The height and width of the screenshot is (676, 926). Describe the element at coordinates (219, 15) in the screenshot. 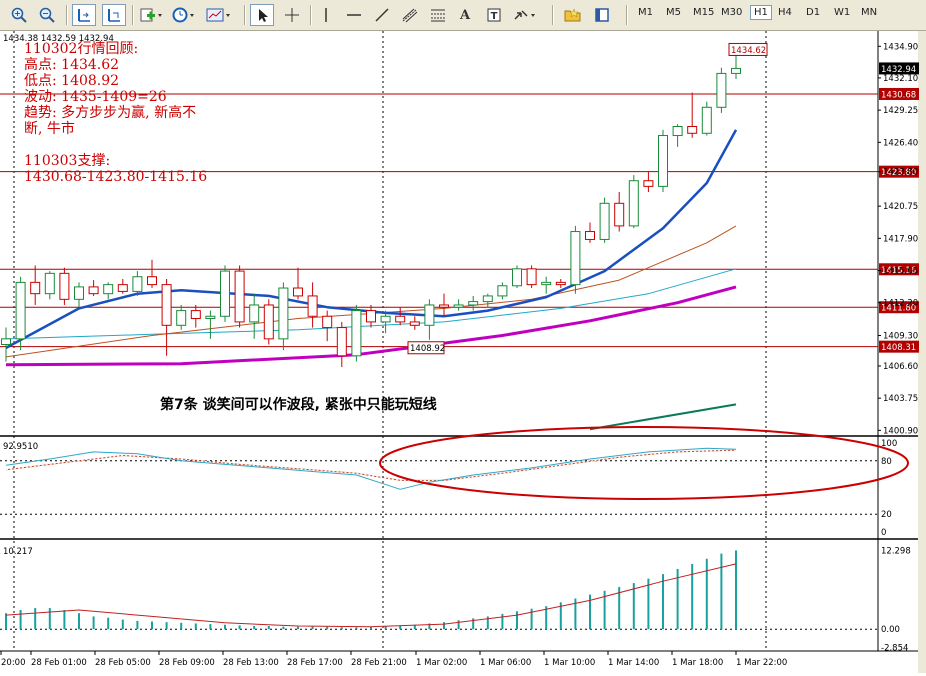

I see `templates-icon` at that location.